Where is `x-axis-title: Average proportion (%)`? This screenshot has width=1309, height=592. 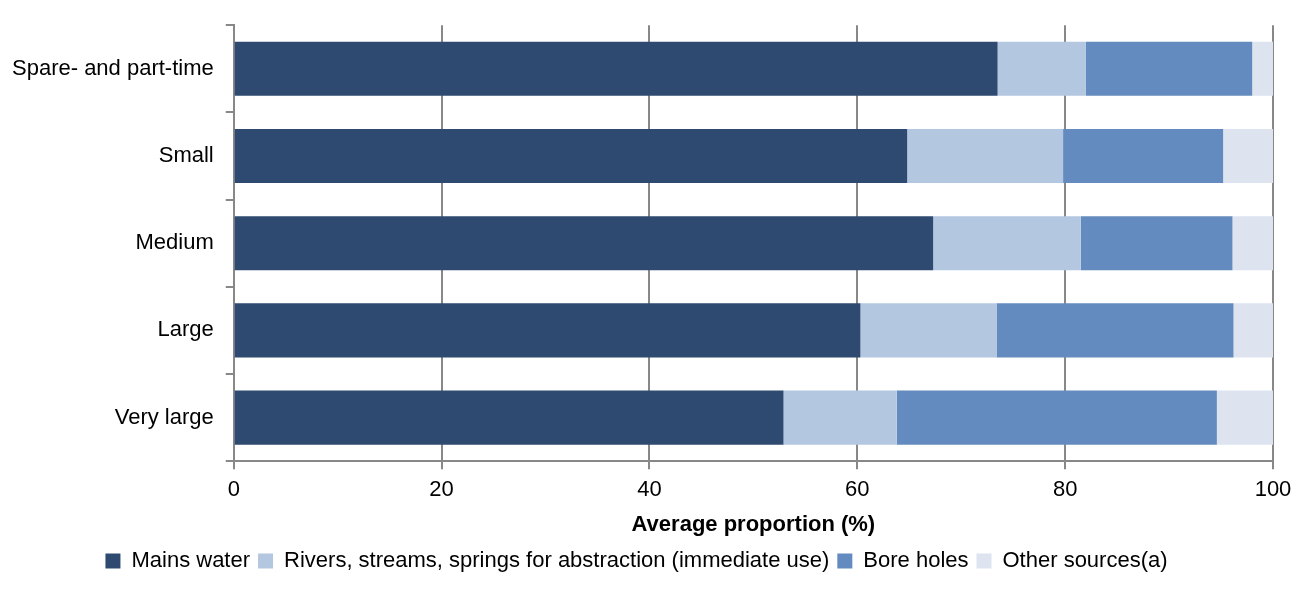
x-axis-title: Average proportion (%) is located at coordinates (753, 523).